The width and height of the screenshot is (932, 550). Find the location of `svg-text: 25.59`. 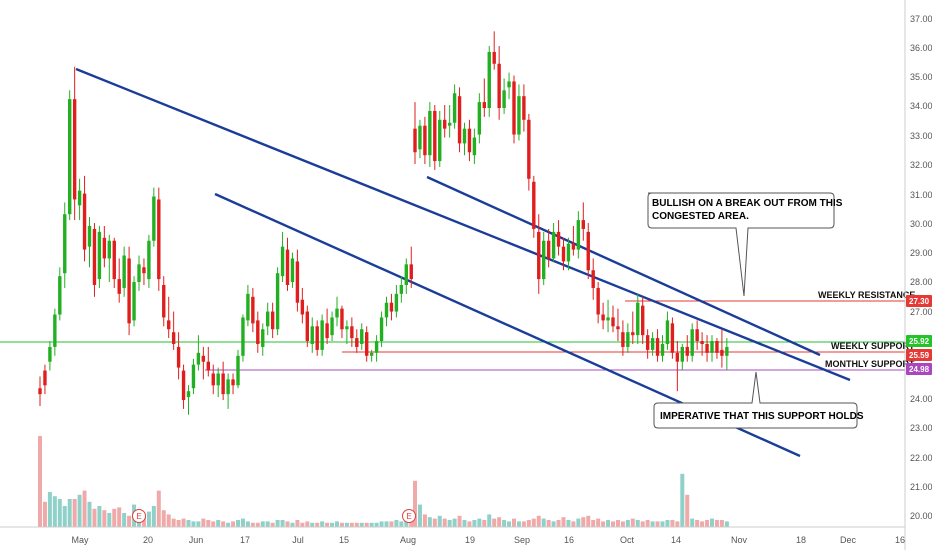

svg-text: 25.59 is located at coordinates (919, 355).